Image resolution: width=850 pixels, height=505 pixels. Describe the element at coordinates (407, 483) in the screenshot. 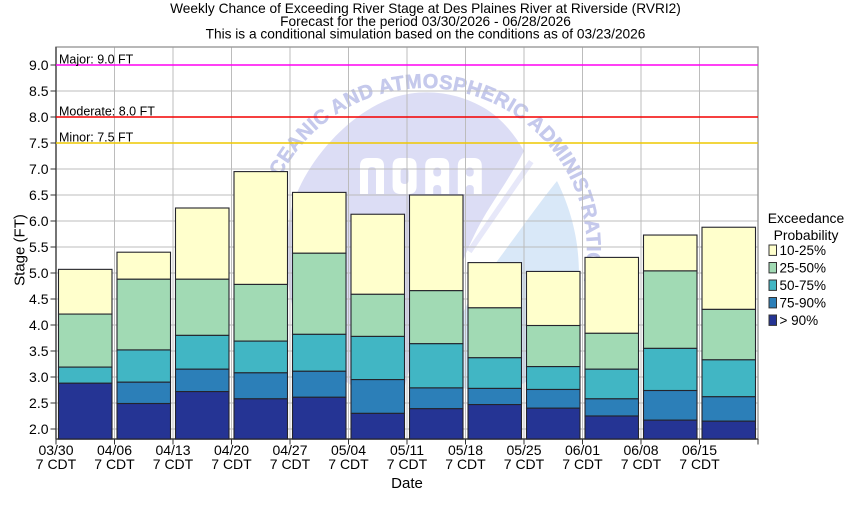

I see `svg-text: Date` at that location.